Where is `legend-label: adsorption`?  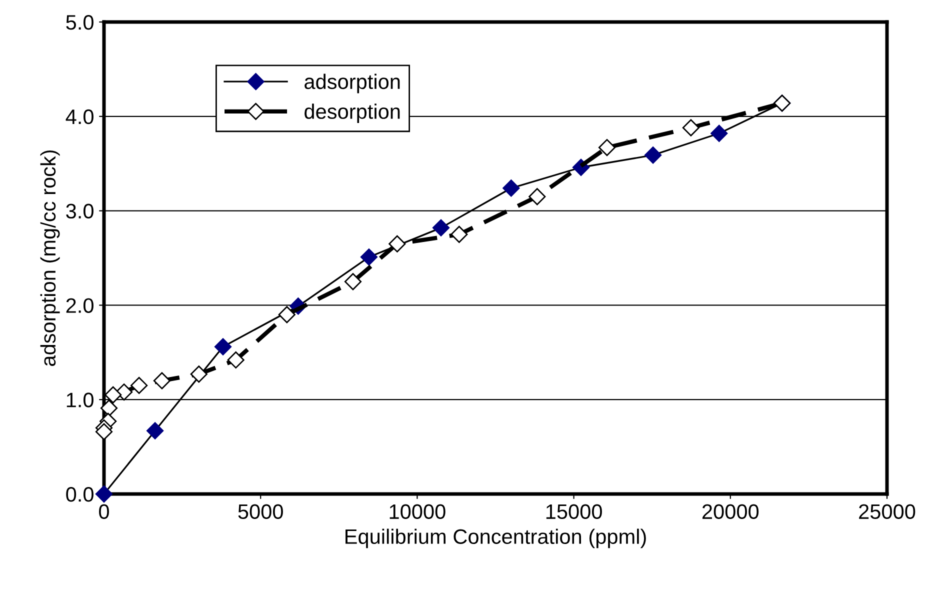
legend-label: adsorption is located at coordinates (352, 84).